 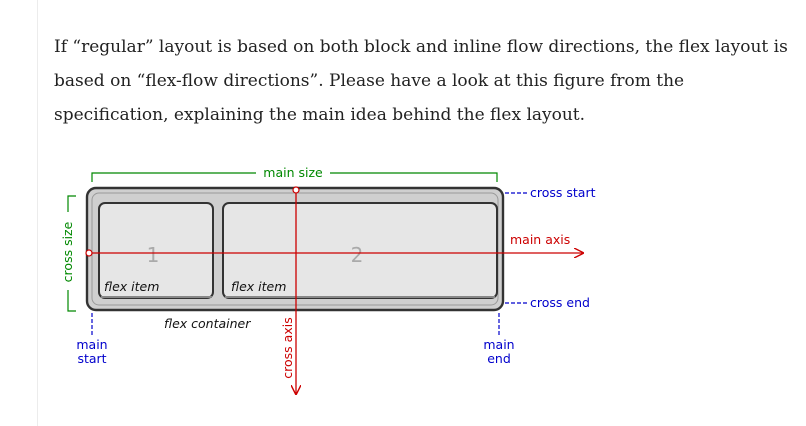 I want to click on flex-item-1-label: flex item, so click(x=131, y=286).